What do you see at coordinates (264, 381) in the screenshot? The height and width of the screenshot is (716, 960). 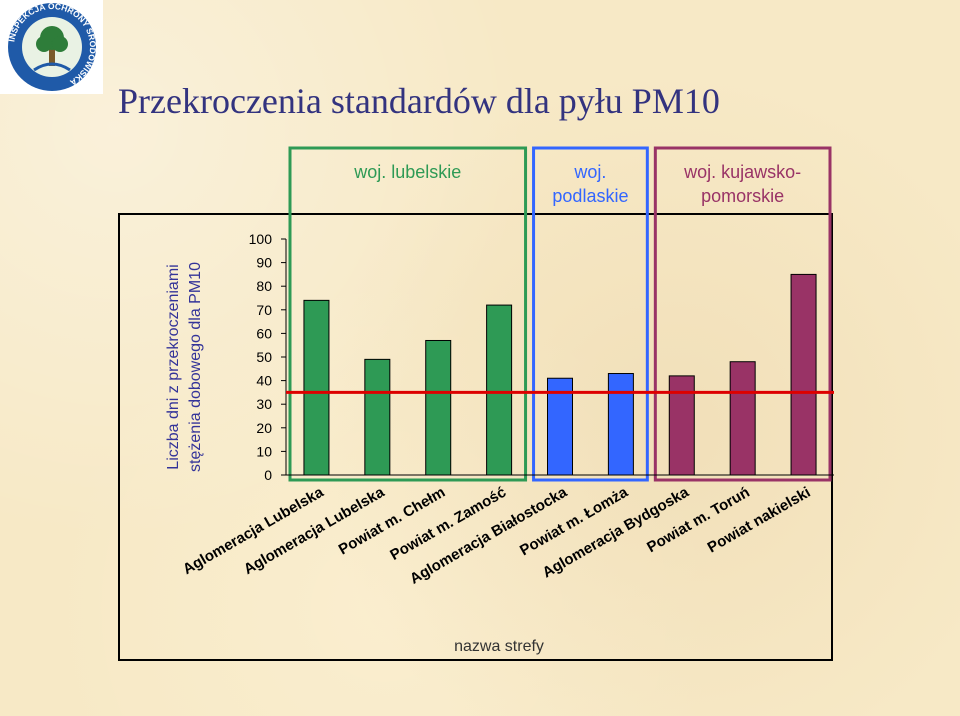 I see `y-tick-label: 40` at bounding box center [264, 381].